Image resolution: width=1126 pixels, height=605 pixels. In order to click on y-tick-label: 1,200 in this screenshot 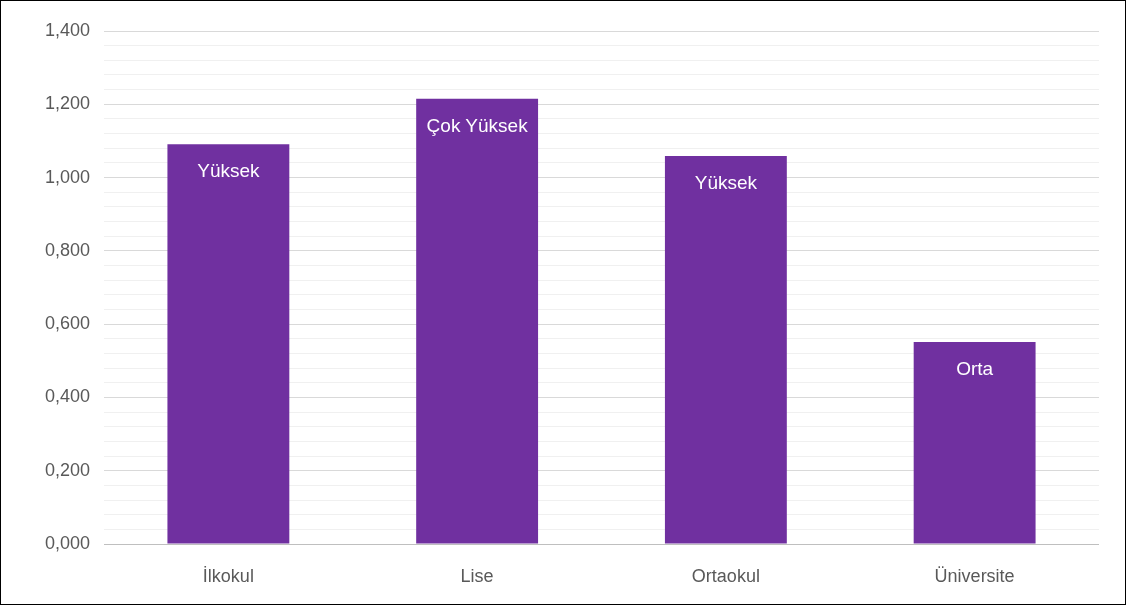, I will do `click(67, 103)`.